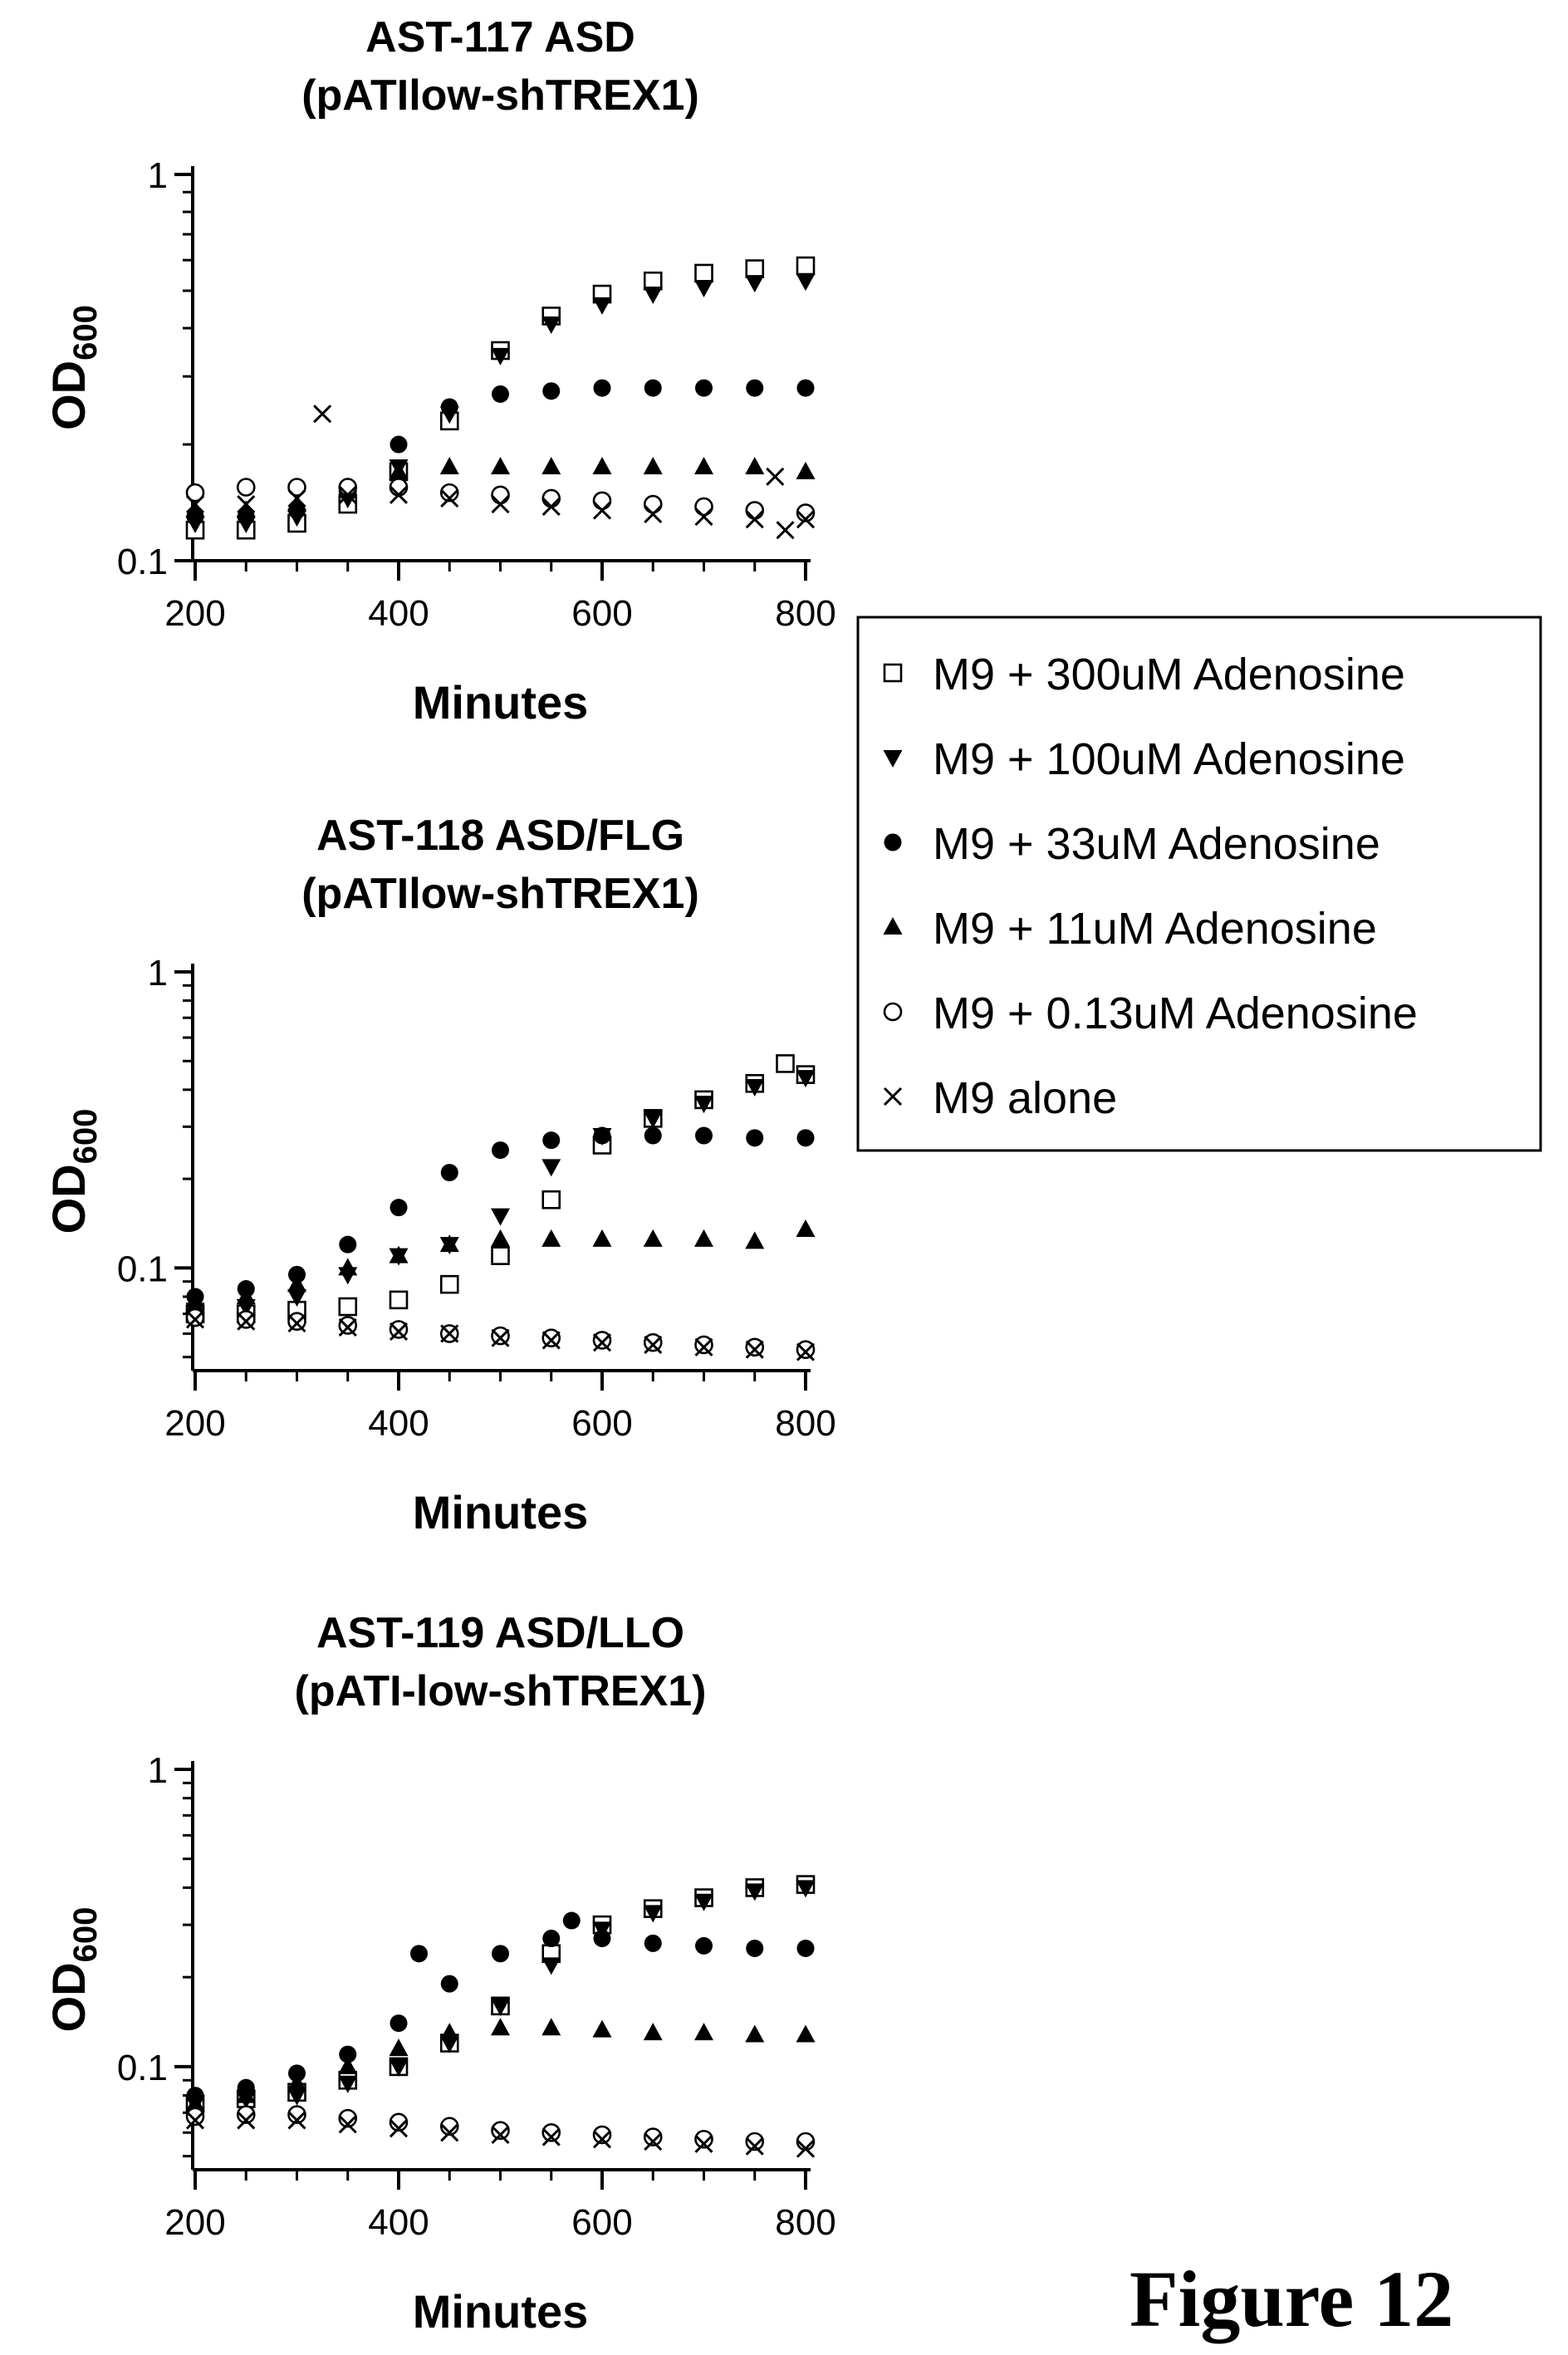 The height and width of the screenshot is (2355, 1568). What do you see at coordinates (500, 487) in the screenshot?
I see `series-11um` at bounding box center [500, 487].